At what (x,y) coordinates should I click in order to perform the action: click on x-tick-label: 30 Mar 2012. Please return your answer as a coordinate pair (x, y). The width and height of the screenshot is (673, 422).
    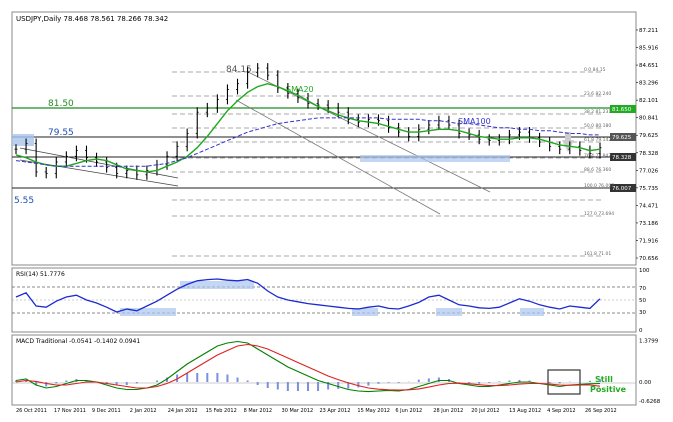
    Looking at the image, I should click on (298, 411).